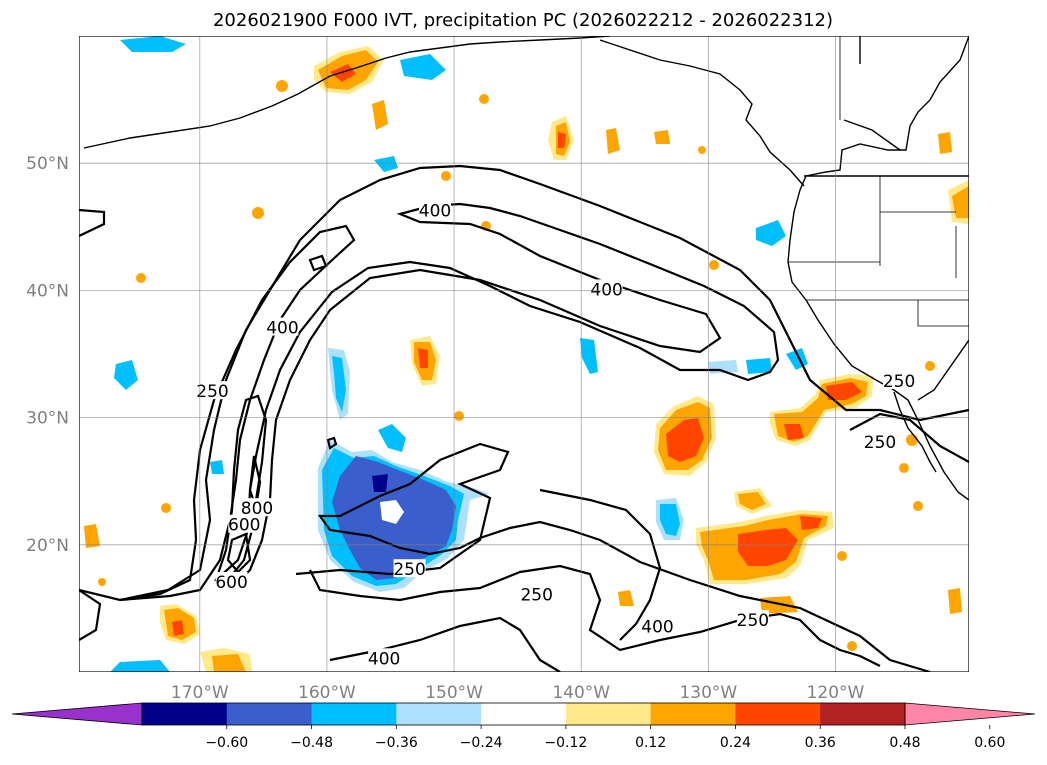 This screenshot has height=765, width=1047. Describe the element at coordinates (200, 693) in the screenshot. I see `x-tick-label: 170°W` at that location.